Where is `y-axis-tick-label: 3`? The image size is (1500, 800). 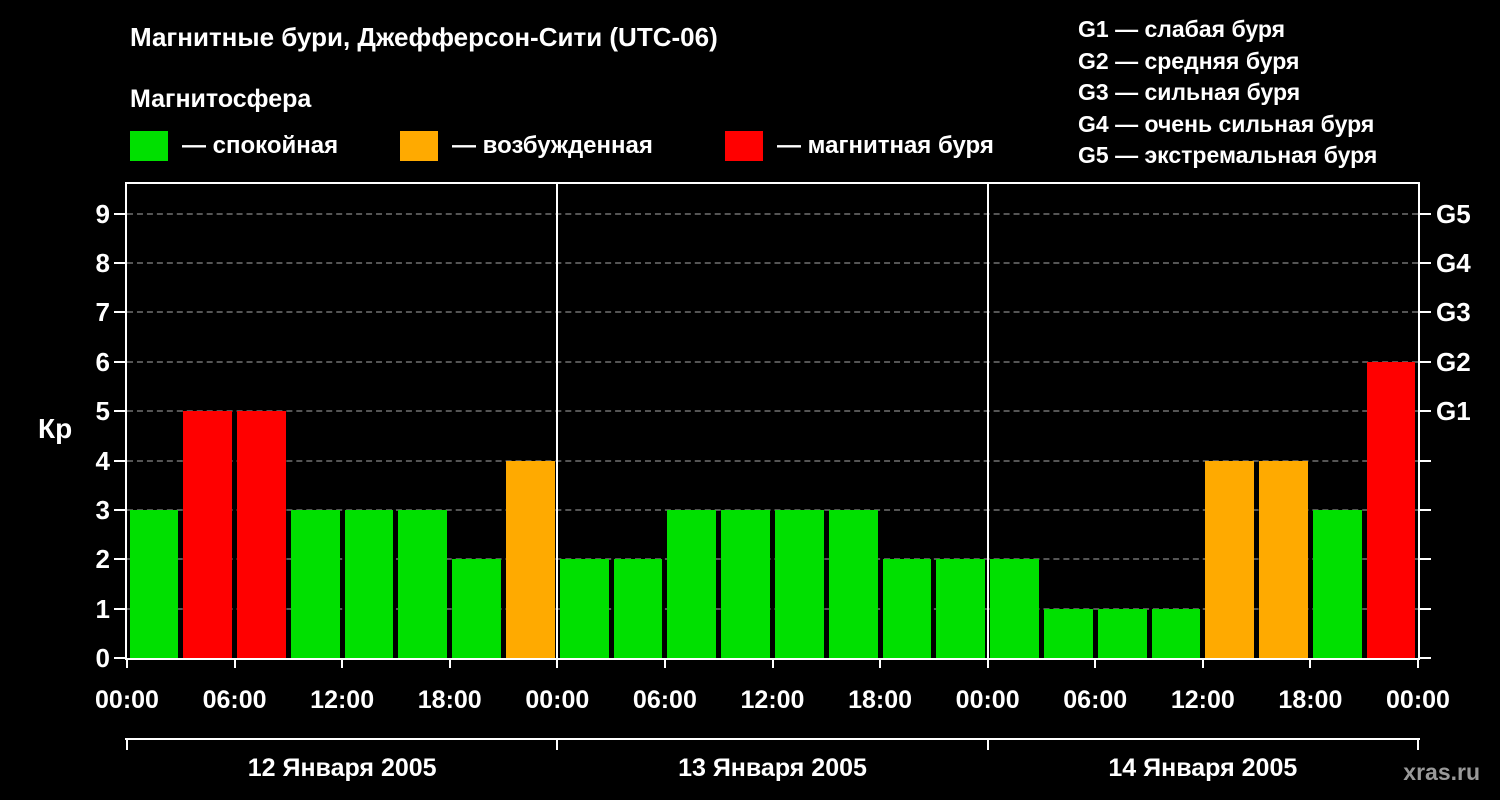
y-axis-tick-label: 3 is located at coordinates (102, 509).